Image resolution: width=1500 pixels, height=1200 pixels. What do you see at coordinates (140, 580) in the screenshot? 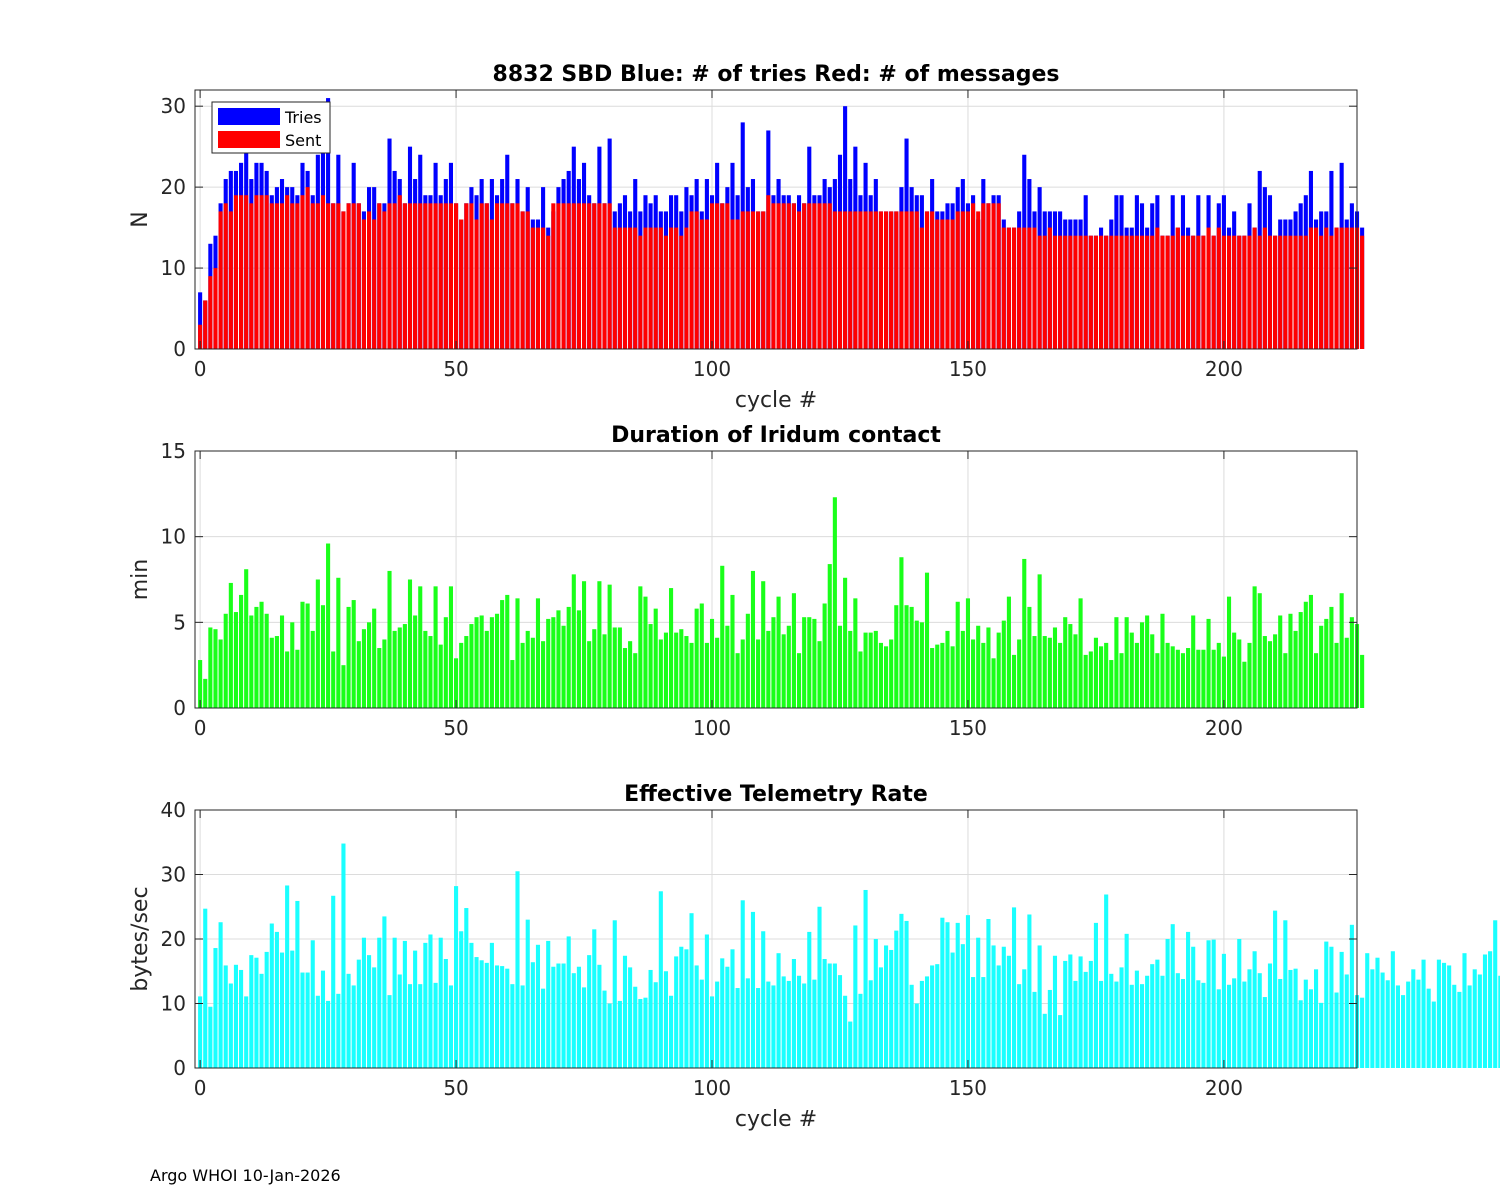
I see `y-axis-label: min` at bounding box center [140, 580].